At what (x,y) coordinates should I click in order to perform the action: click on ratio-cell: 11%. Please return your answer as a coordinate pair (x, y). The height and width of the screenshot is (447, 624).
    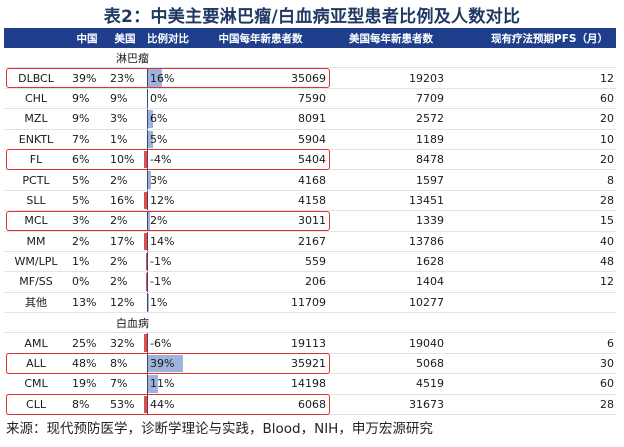
    Looking at the image, I should click on (166, 384).